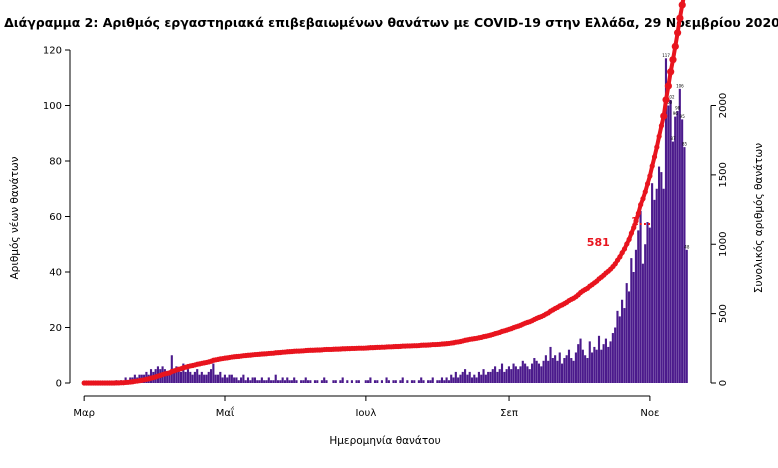  What do you see at coordinates (598, 242) in the screenshot?
I see `annotation-label: 581` at bounding box center [598, 242].